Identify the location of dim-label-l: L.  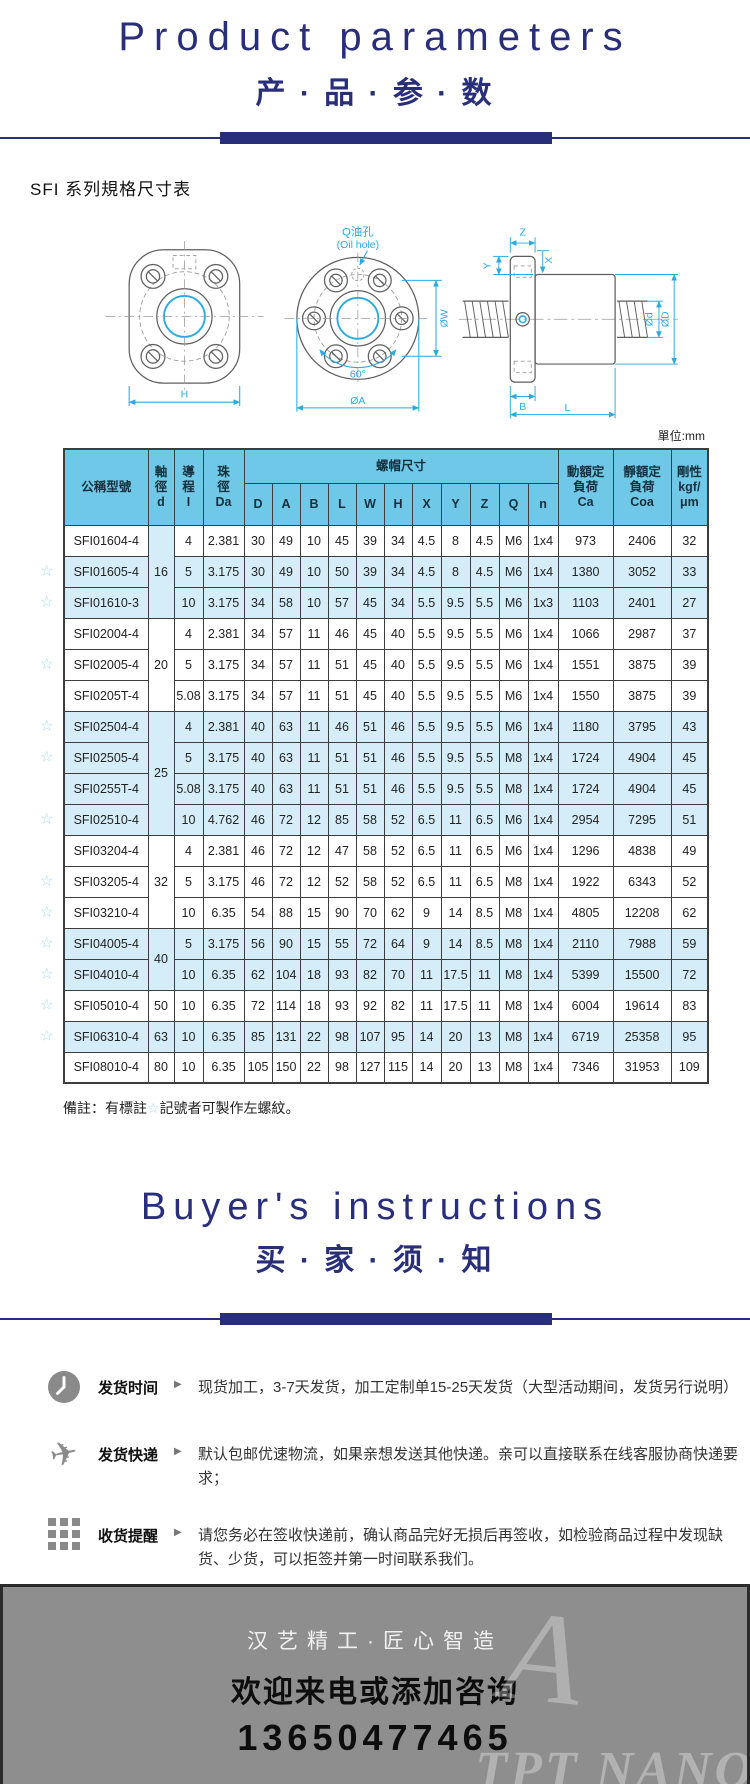
(568, 408).